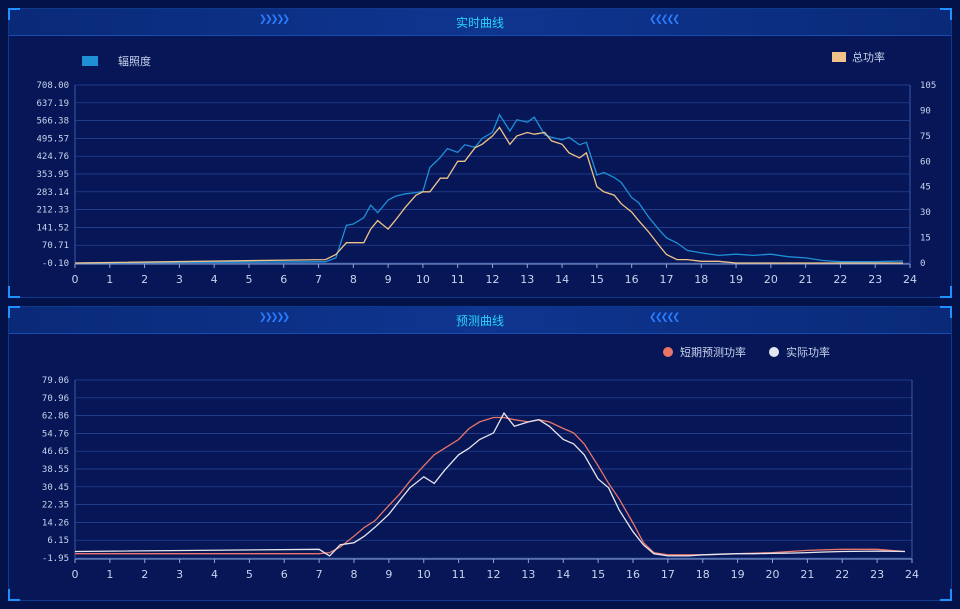  What do you see at coordinates (55, 434) in the screenshot?
I see `y-tick-label: 54.76` at bounding box center [55, 434].